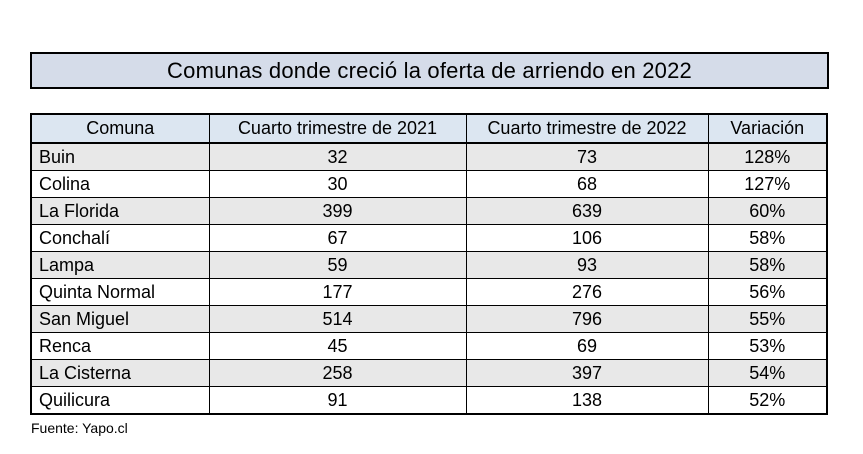 The height and width of the screenshot is (454, 863). Describe the element at coordinates (120, 184) in the screenshot. I see `comuna-cell: Colina` at that location.